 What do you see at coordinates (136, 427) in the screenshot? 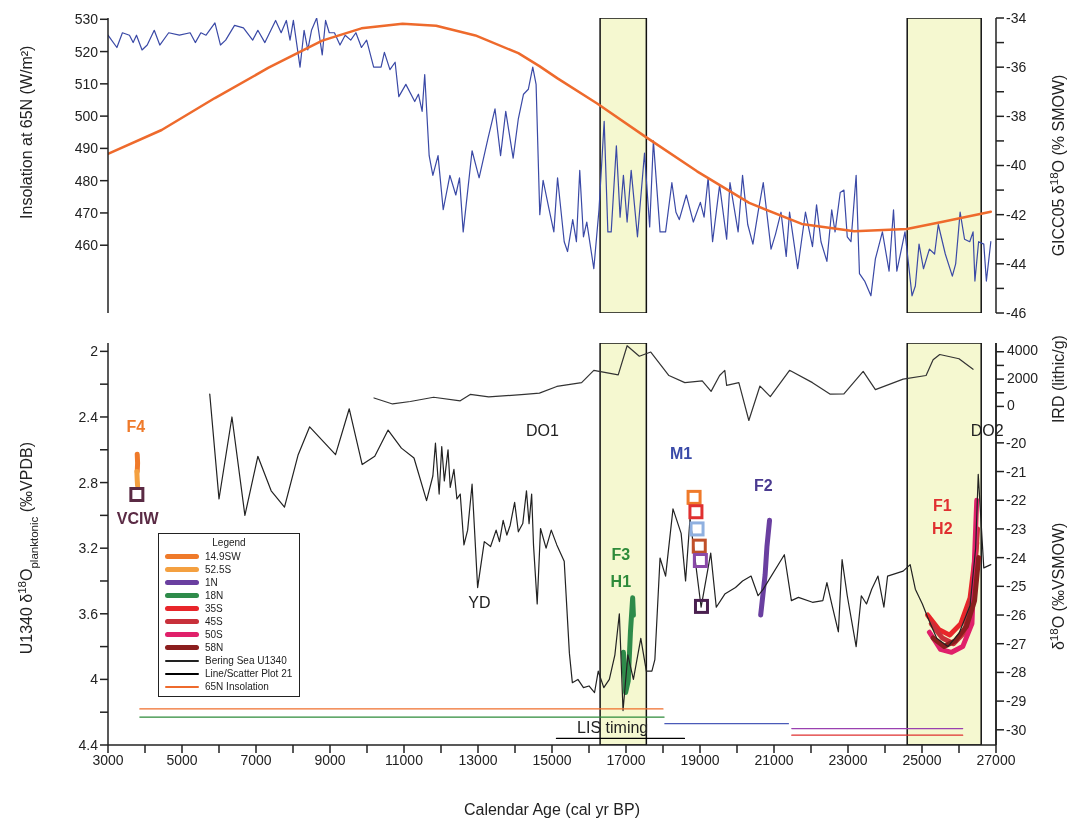
I see `annotation: F4` at bounding box center [136, 427].